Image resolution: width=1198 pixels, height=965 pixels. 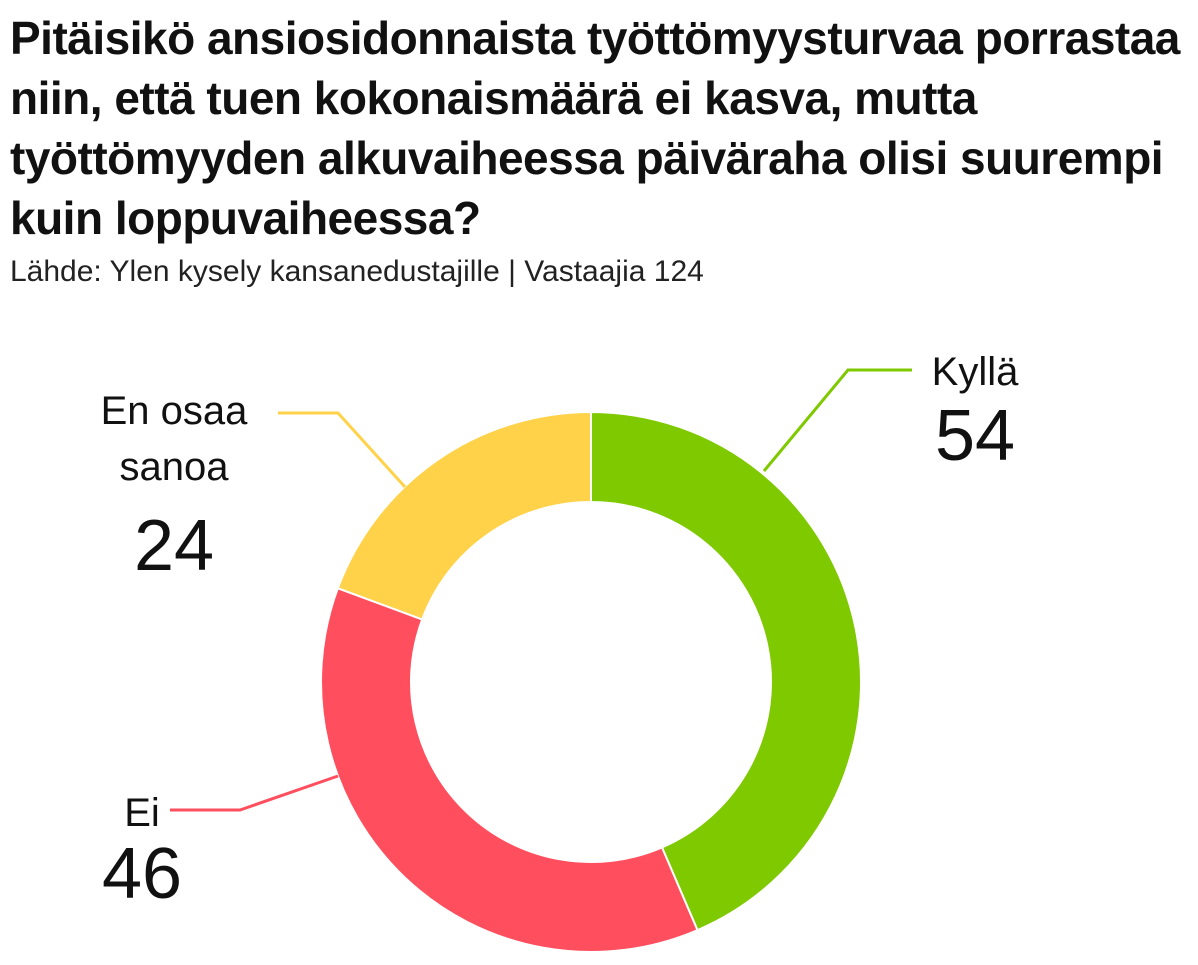 What do you see at coordinates (342, 450) in the screenshot?
I see `leader-line-en-osaa-sanoa` at bounding box center [342, 450].